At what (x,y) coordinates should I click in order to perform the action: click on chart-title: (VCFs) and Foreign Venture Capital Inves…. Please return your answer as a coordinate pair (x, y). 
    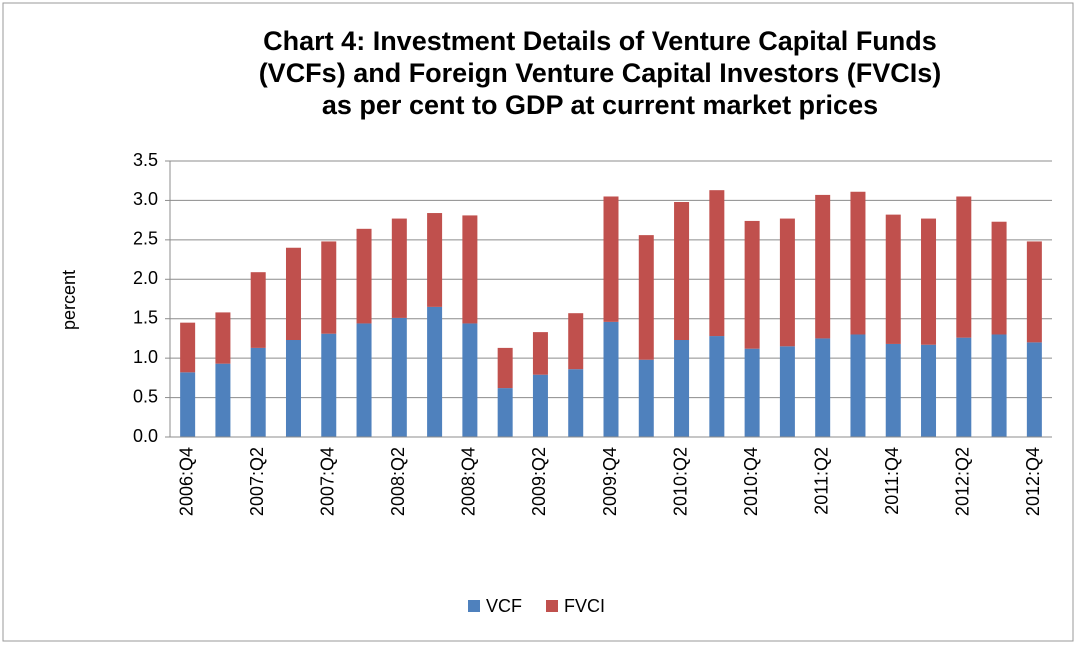
    Looking at the image, I should click on (600, 73).